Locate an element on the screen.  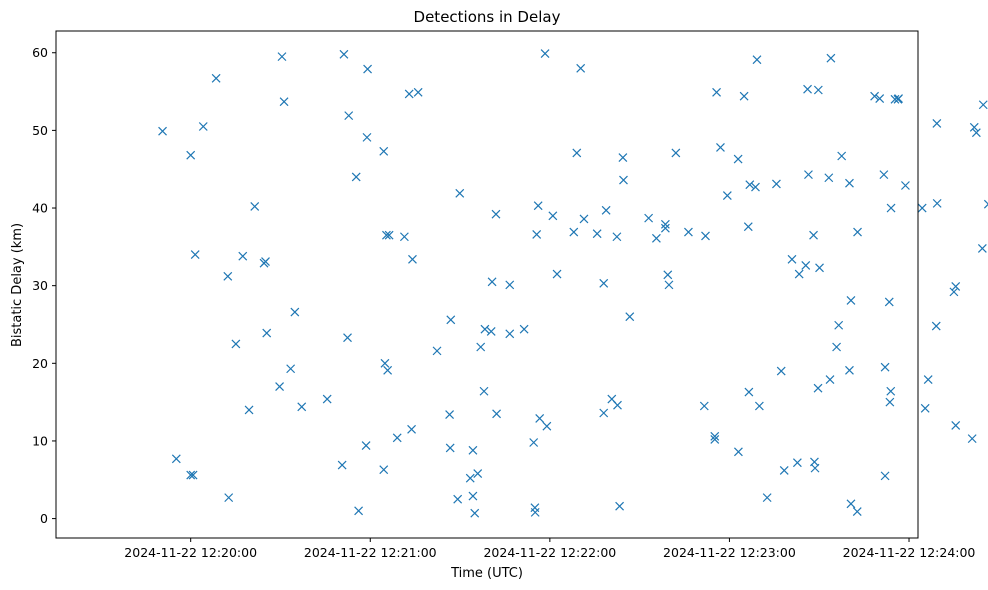
y-tick-label: 40 is located at coordinates (40, 208).